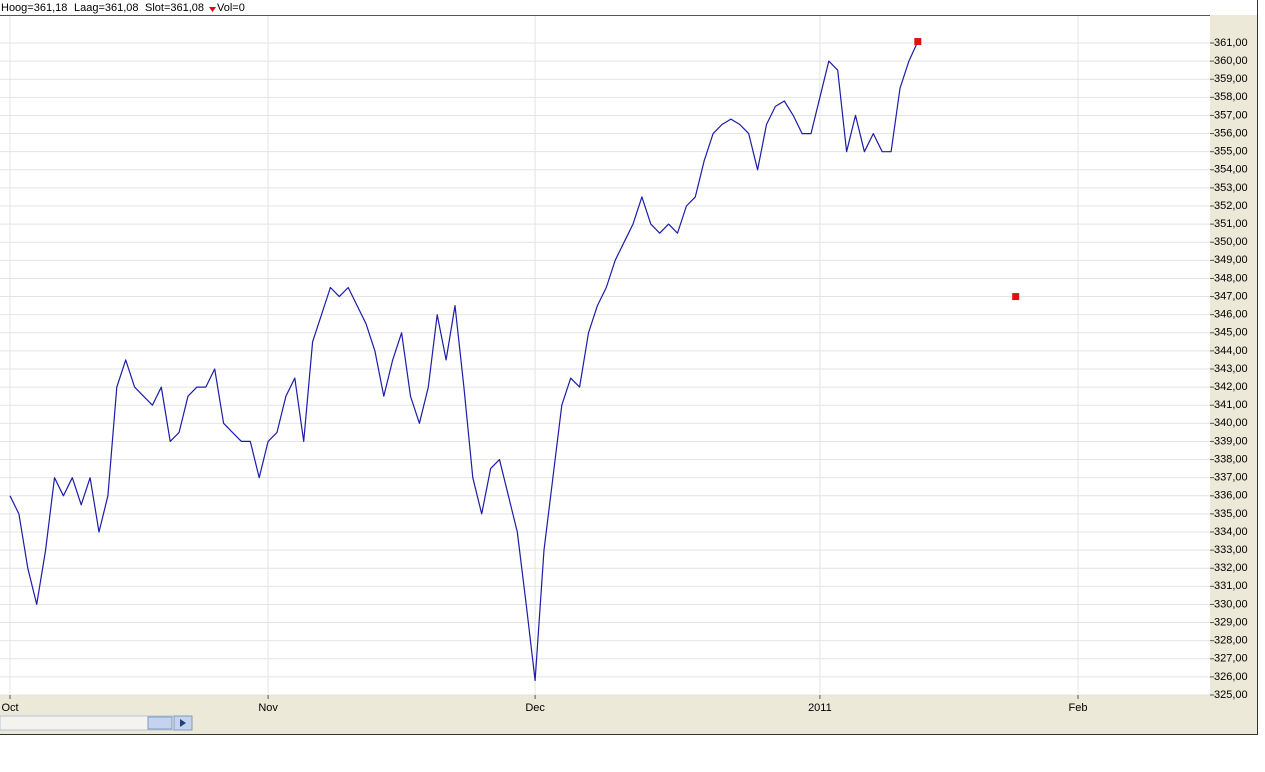 This screenshot has width=1265, height=772. I want to click on y-tick-label: 325,00, so click(1231, 695).